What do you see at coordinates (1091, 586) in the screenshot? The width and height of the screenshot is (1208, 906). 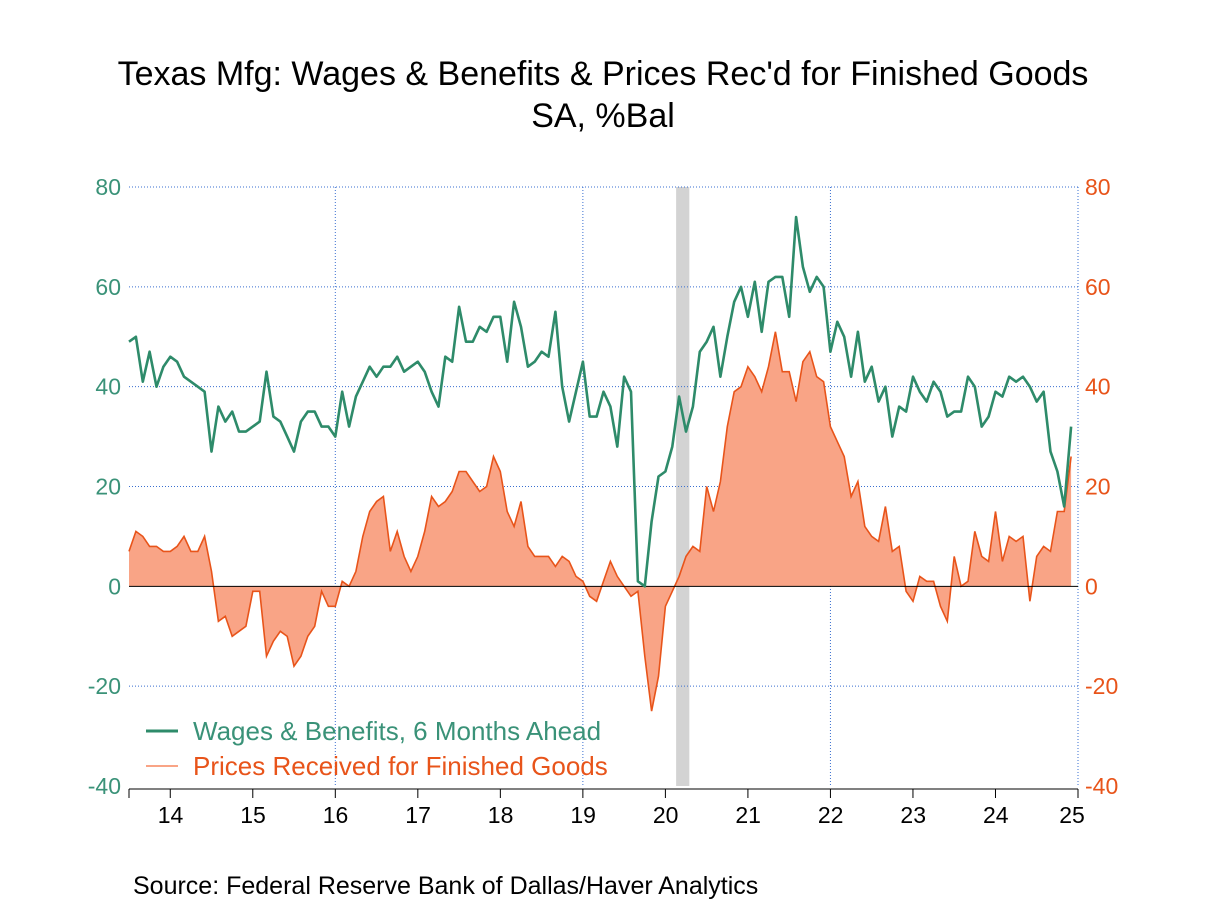 I see `right-tick-label: 0` at bounding box center [1091, 586].